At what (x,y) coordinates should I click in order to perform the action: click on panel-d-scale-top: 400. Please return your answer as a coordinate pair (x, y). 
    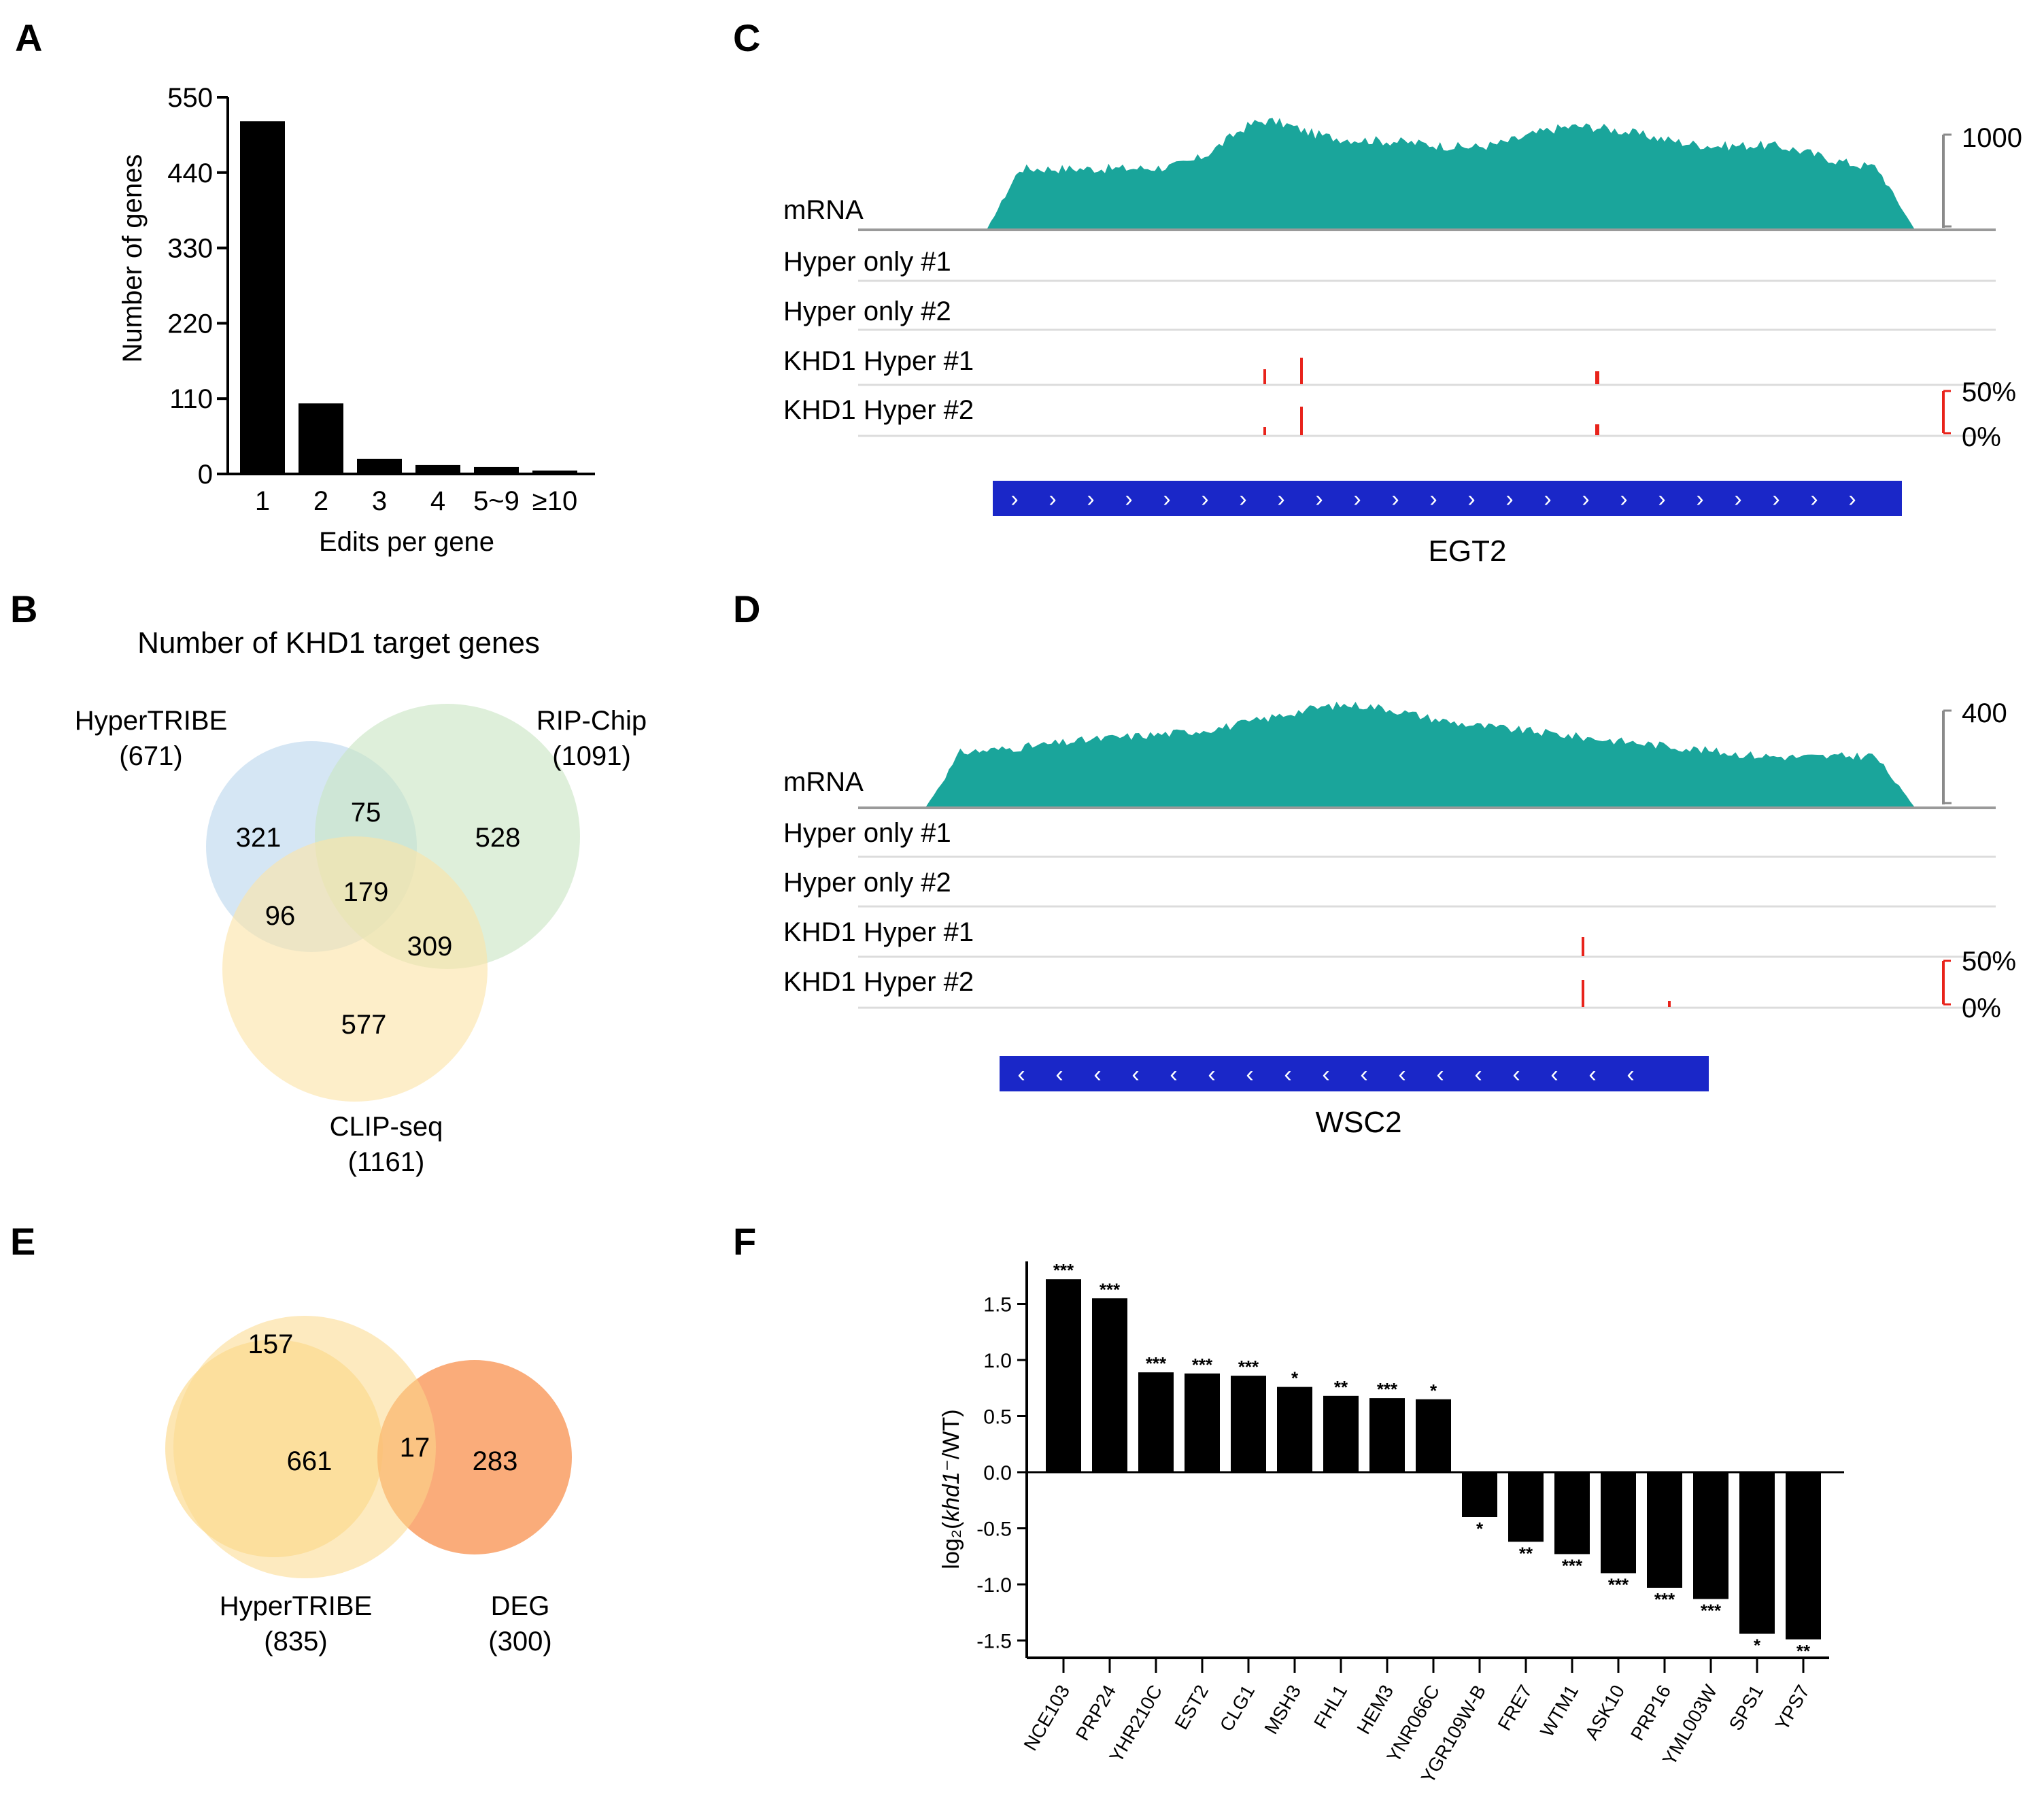
    Looking at the image, I should click on (1984, 713).